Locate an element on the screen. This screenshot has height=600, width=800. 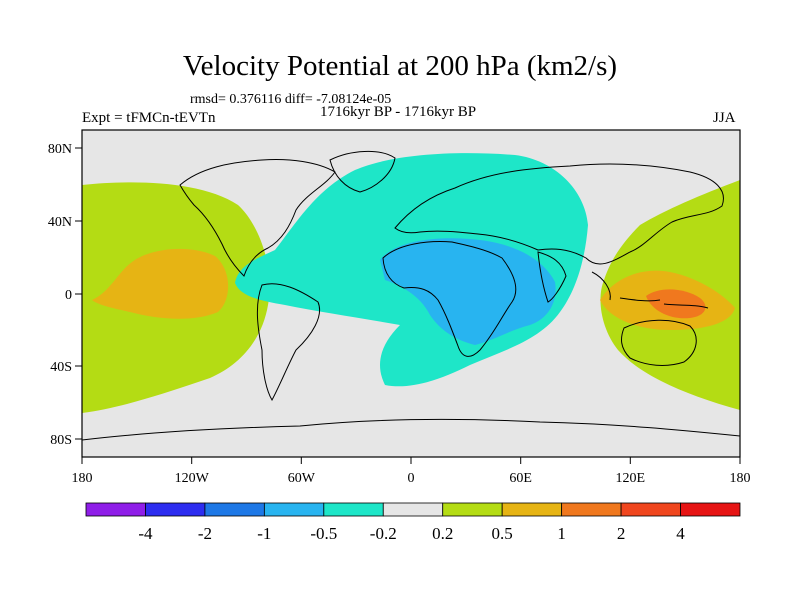
colorbar-label: -2 is located at coordinates (205, 533).